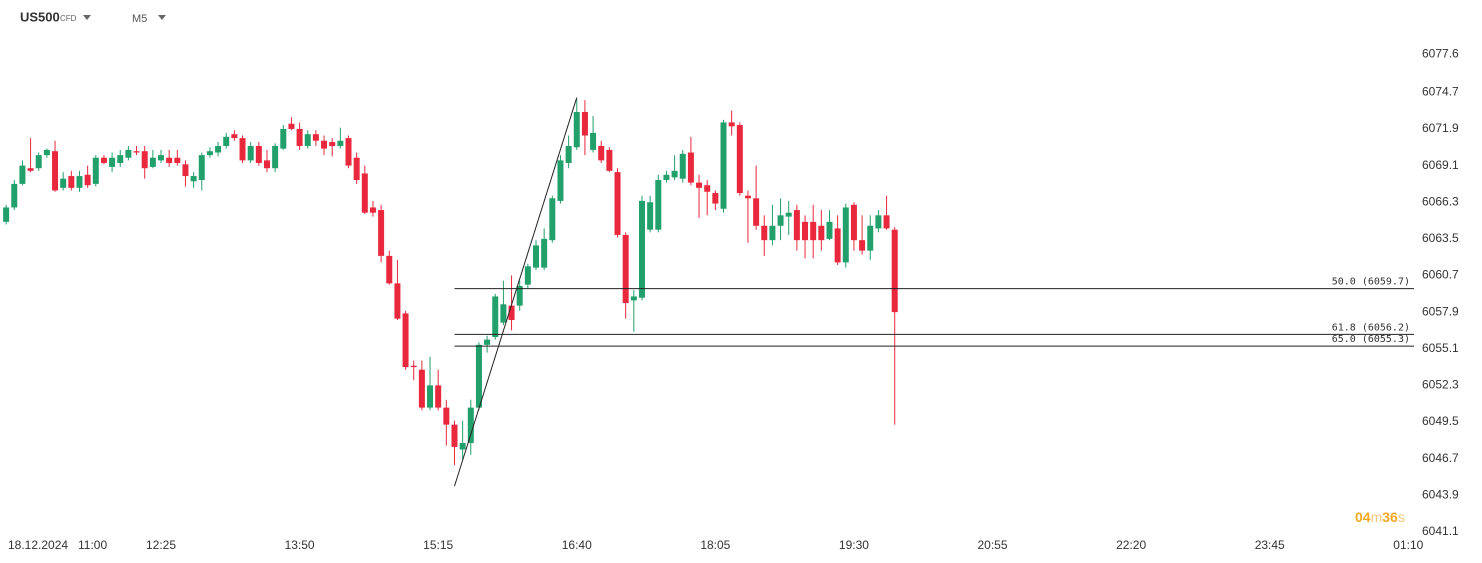 Image resolution: width=1482 pixels, height=563 pixels. What do you see at coordinates (1440, 458) in the screenshot?
I see `y-tick-label: 6046.7` at bounding box center [1440, 458].